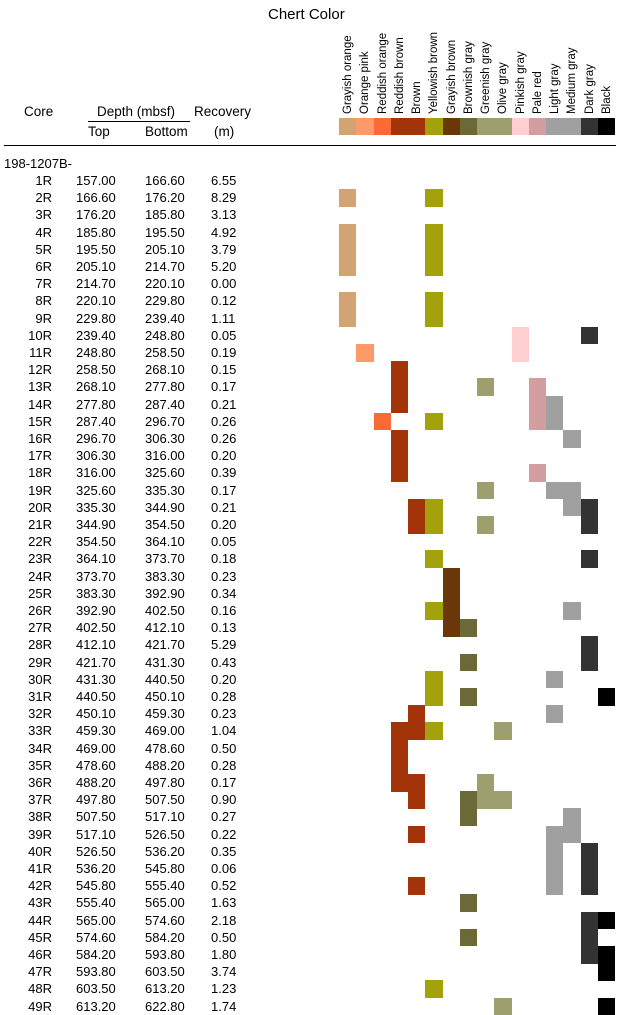 This screenshot has height=1015, width=629. I want to click on table-cell-core: 9R, so click(43, 318).